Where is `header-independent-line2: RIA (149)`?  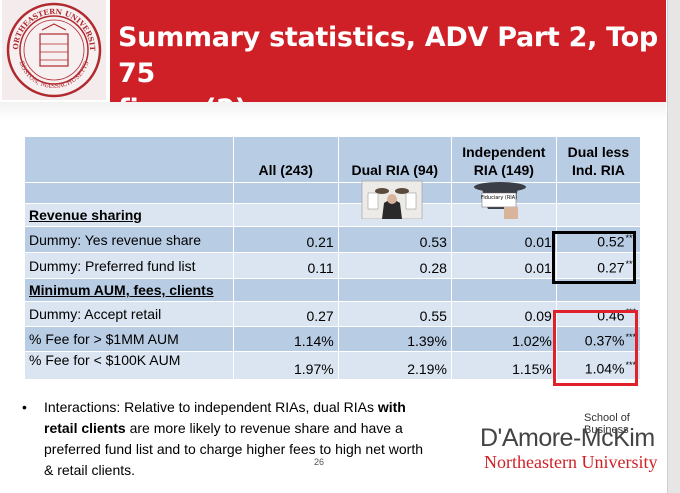
header-independent-line2: RIA (149) is located at coordinates (503, 170).